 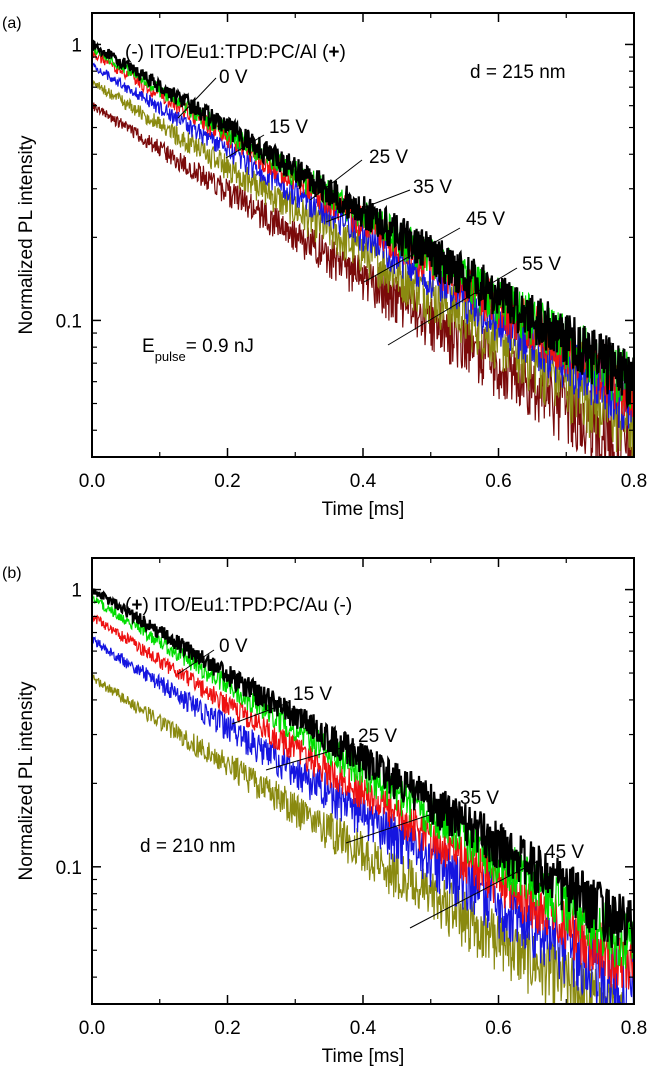 I want to click on chart-title: (-) ITO/Eu1:TPD:PC/Al (+), so click(x=235, y=52).